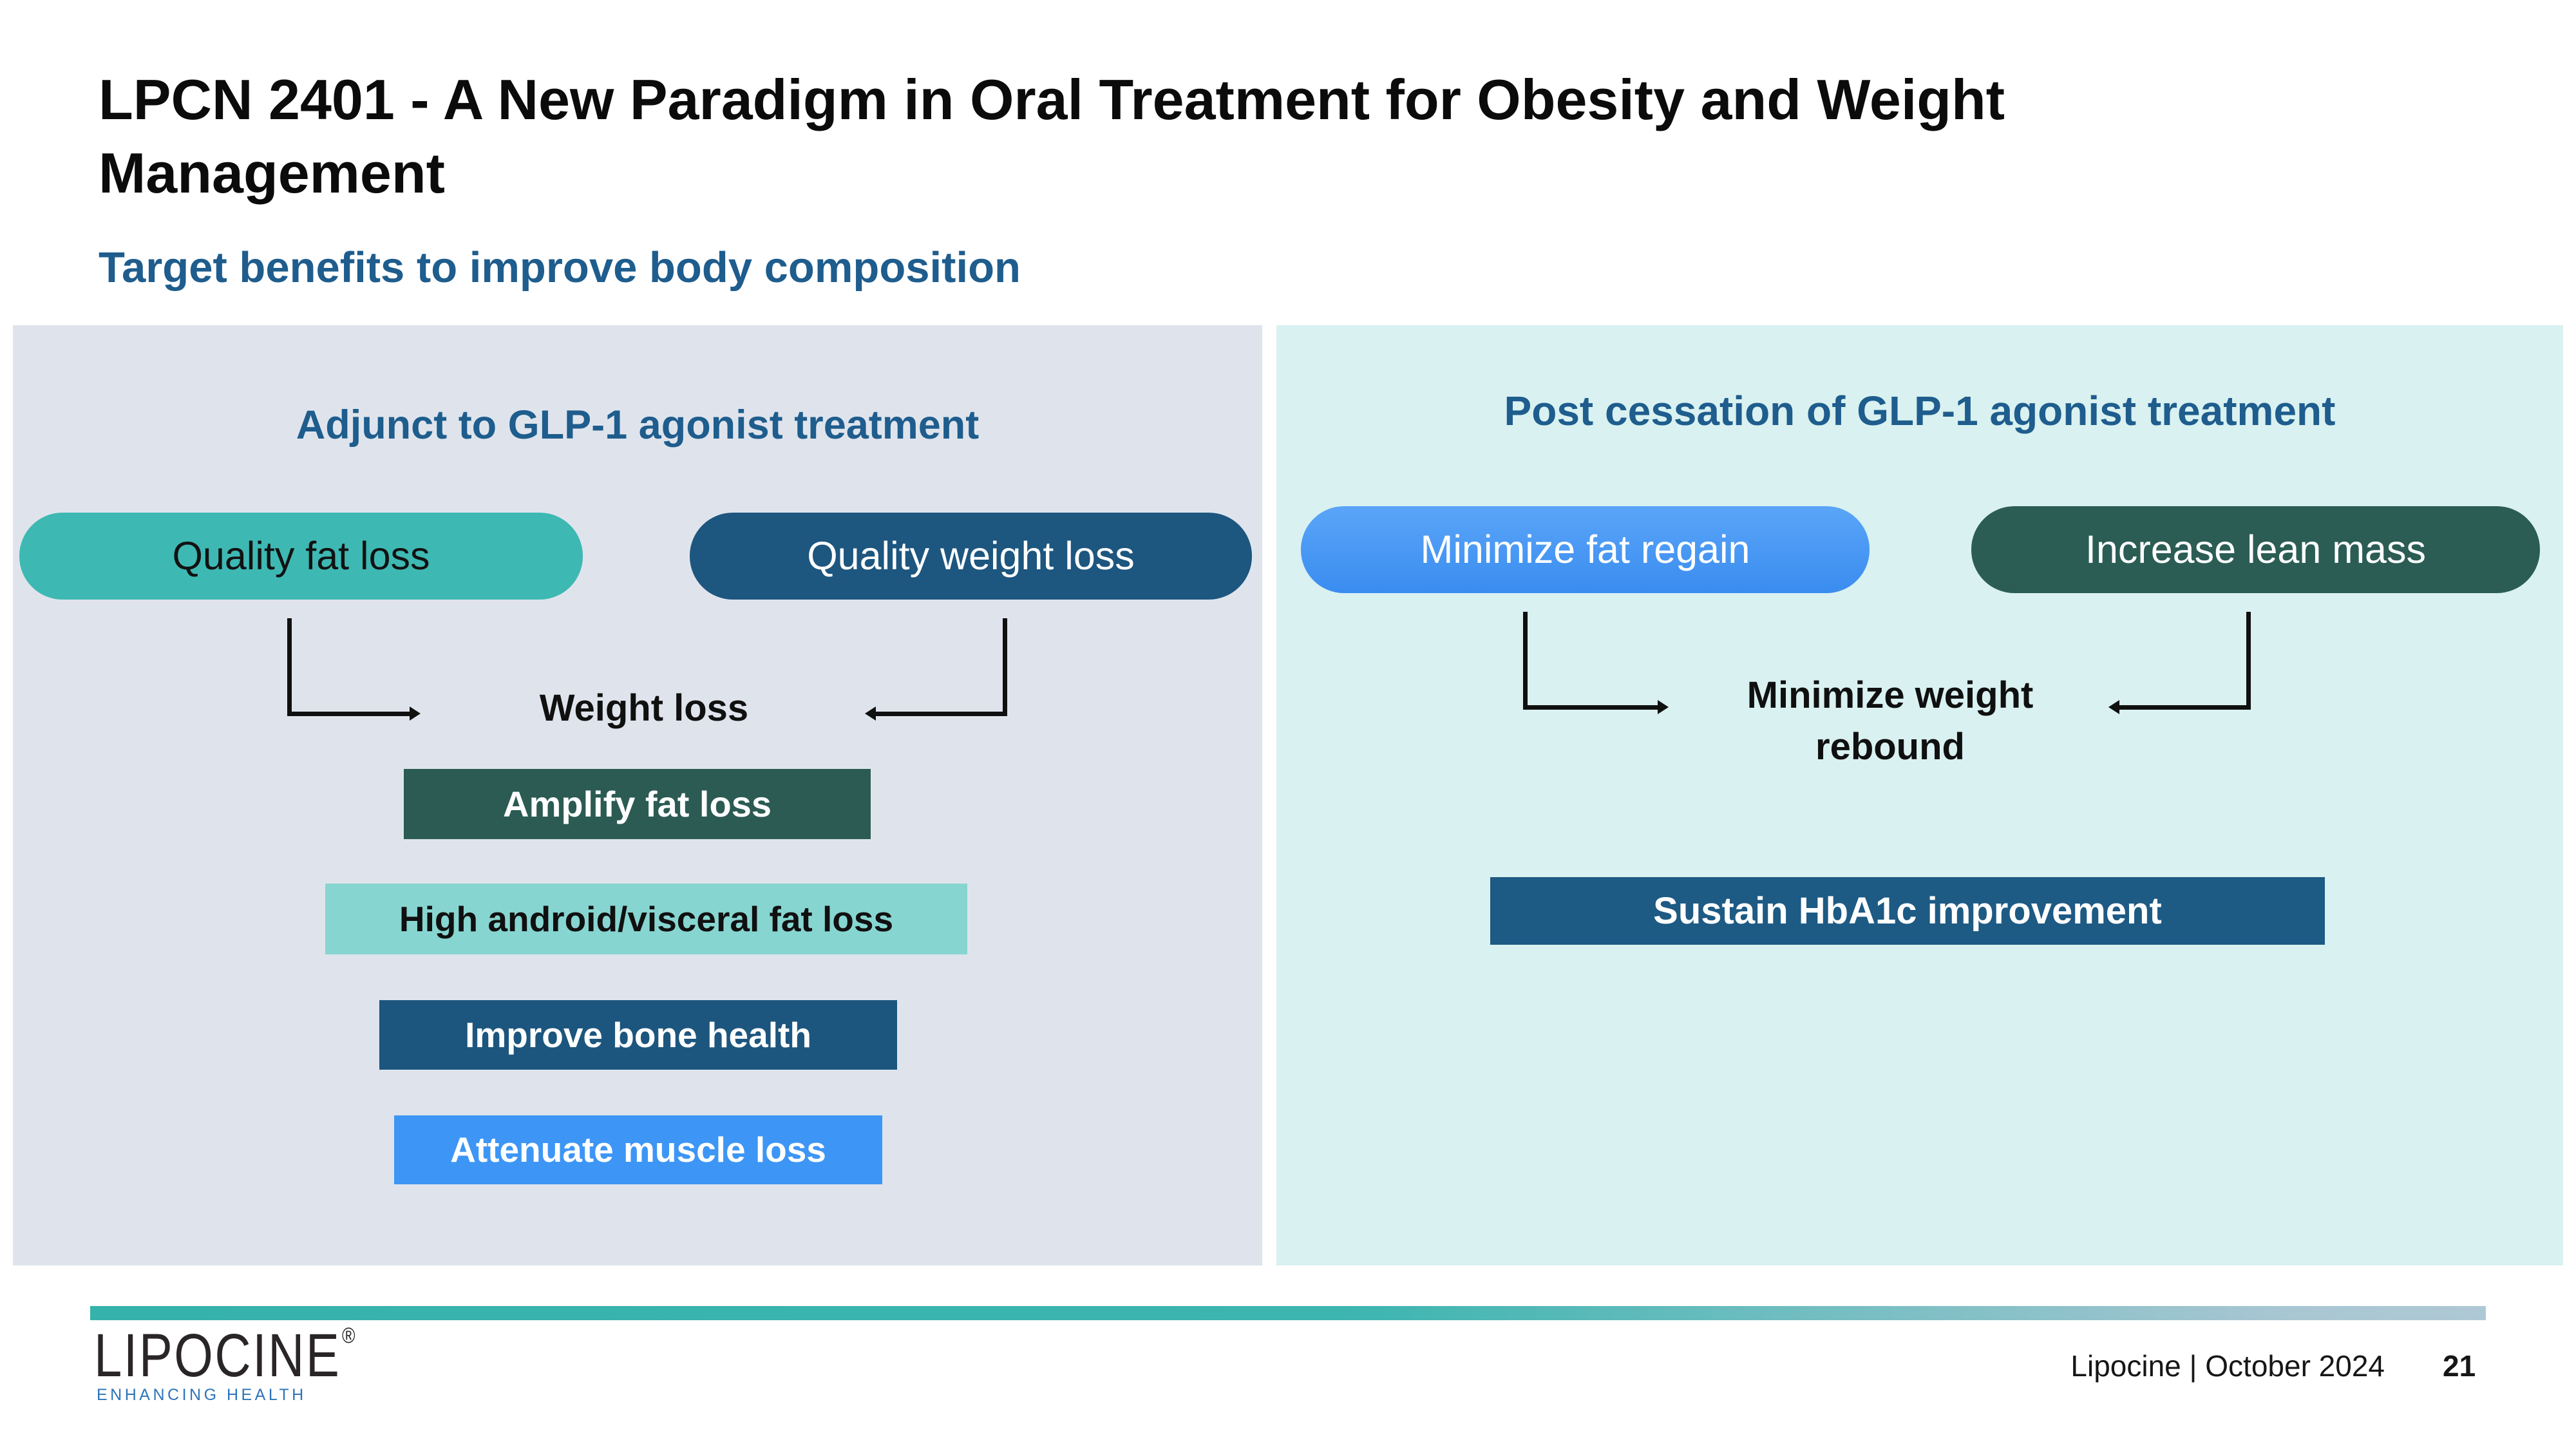  Describe the element at coordinates (971, 556) in the screenshot. I see `pill-quality-weight-loss: Quality weight loss` at that location.